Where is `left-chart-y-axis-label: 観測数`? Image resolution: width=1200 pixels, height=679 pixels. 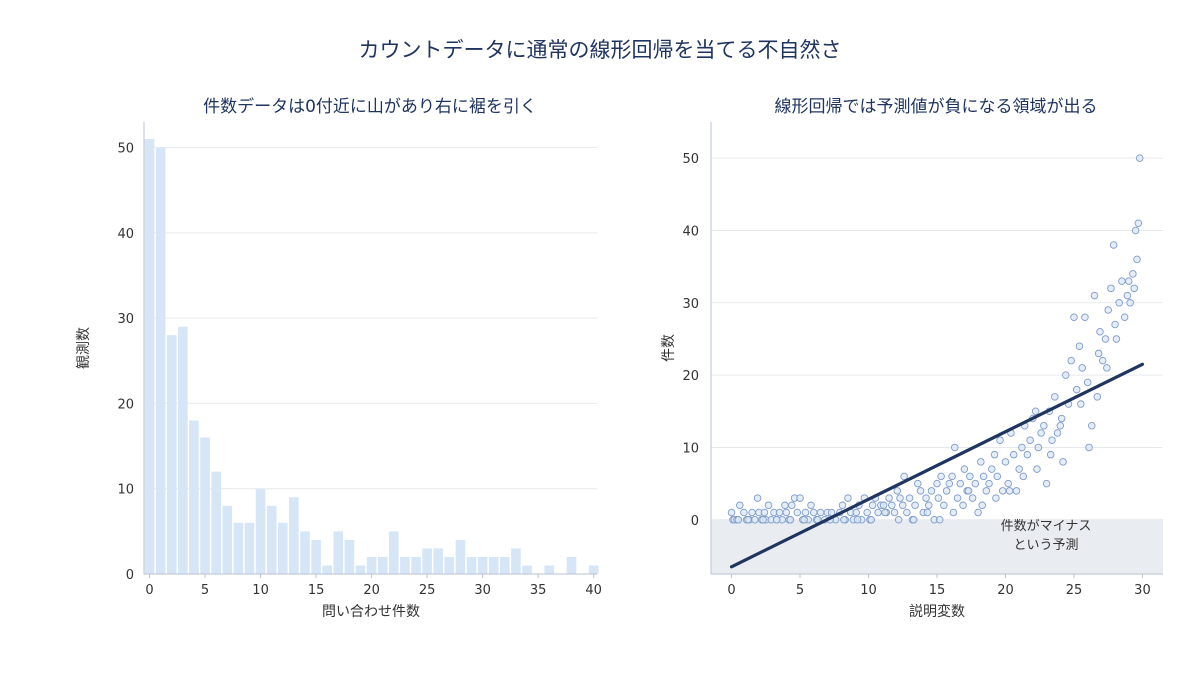
left-chart-y-axis-label: 観測数 is located at coordinates (83, 348).